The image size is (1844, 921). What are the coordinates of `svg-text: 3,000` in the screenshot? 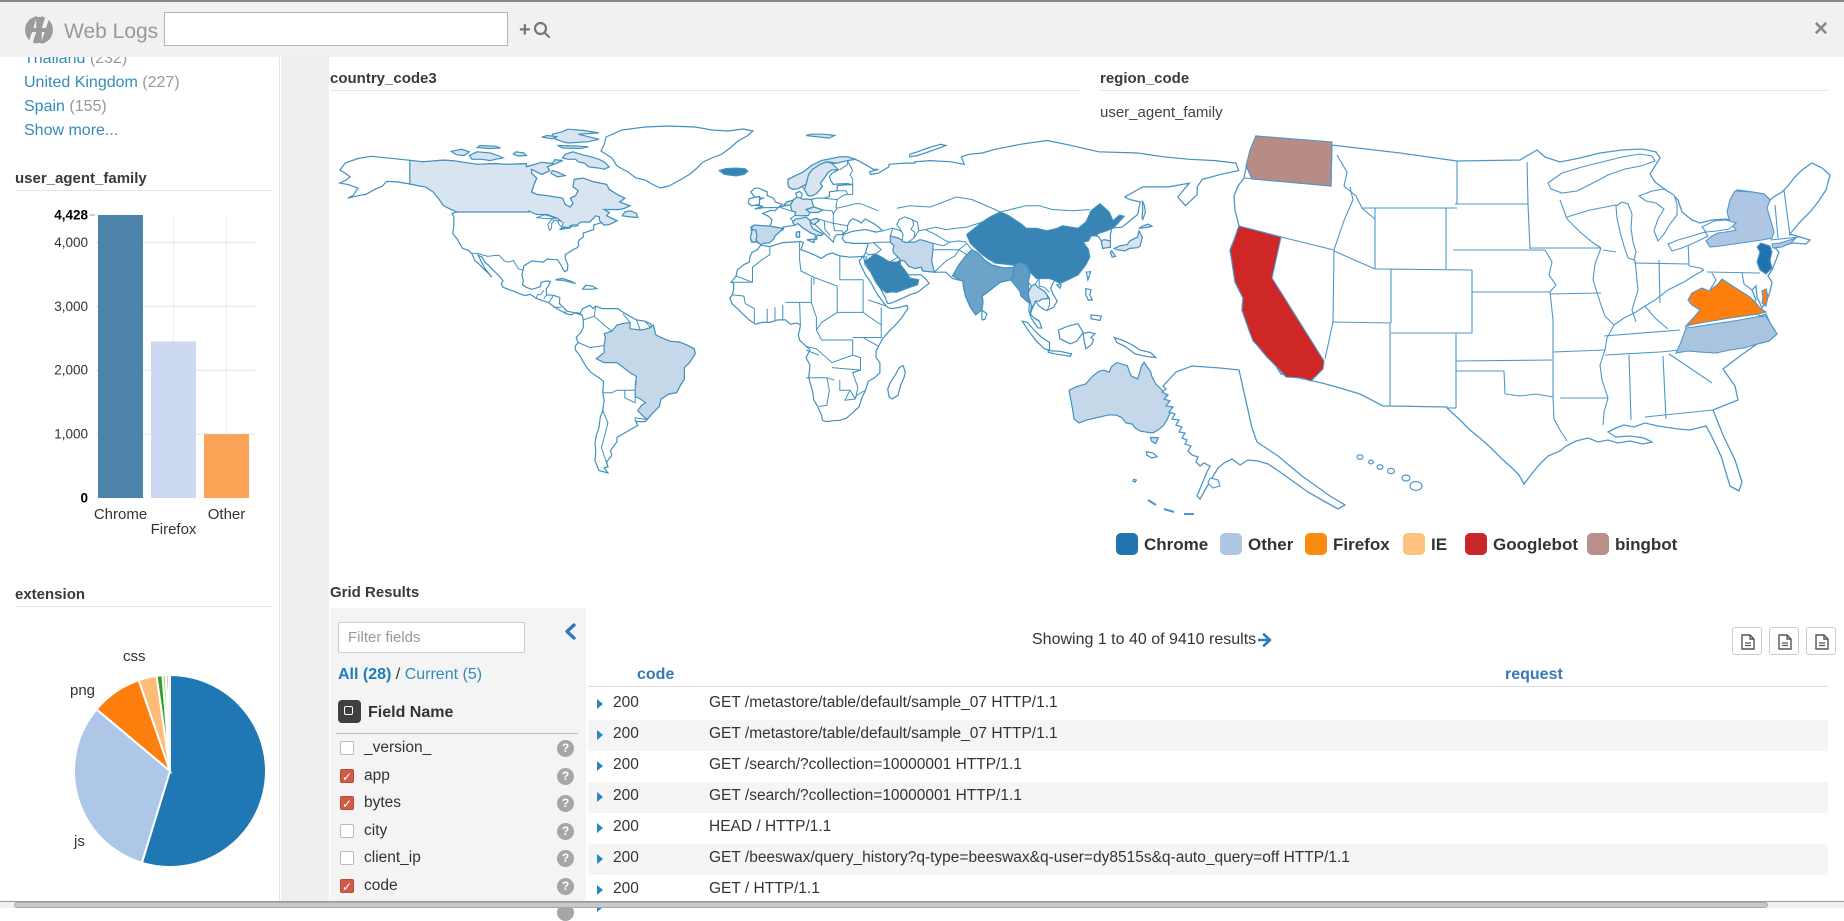 It's located at (71, 306).